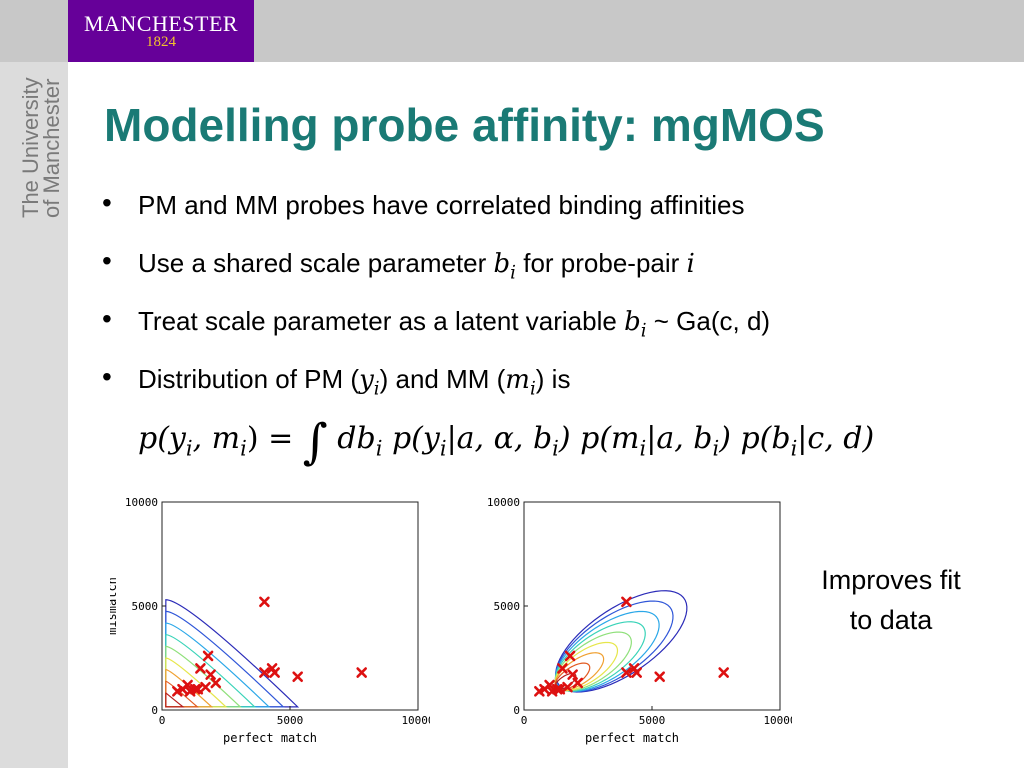 The width and height of the screenshot is (1024, 768). Describe the element at coordinates (690, 264) in the screenshot. I see `math-var: i` at that location.